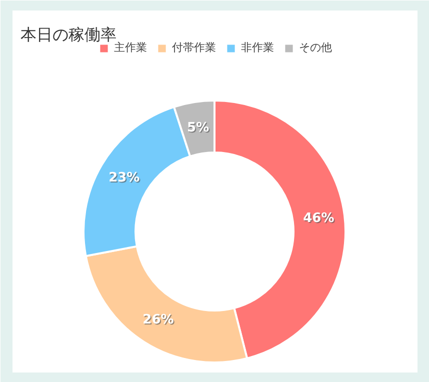 Image resolution: width=429 pixels, height=382 pixels. What do you see at coordinates (320, 219) in the screenshot?
I see `data-label: 46%` at bounding box center [320, 219].